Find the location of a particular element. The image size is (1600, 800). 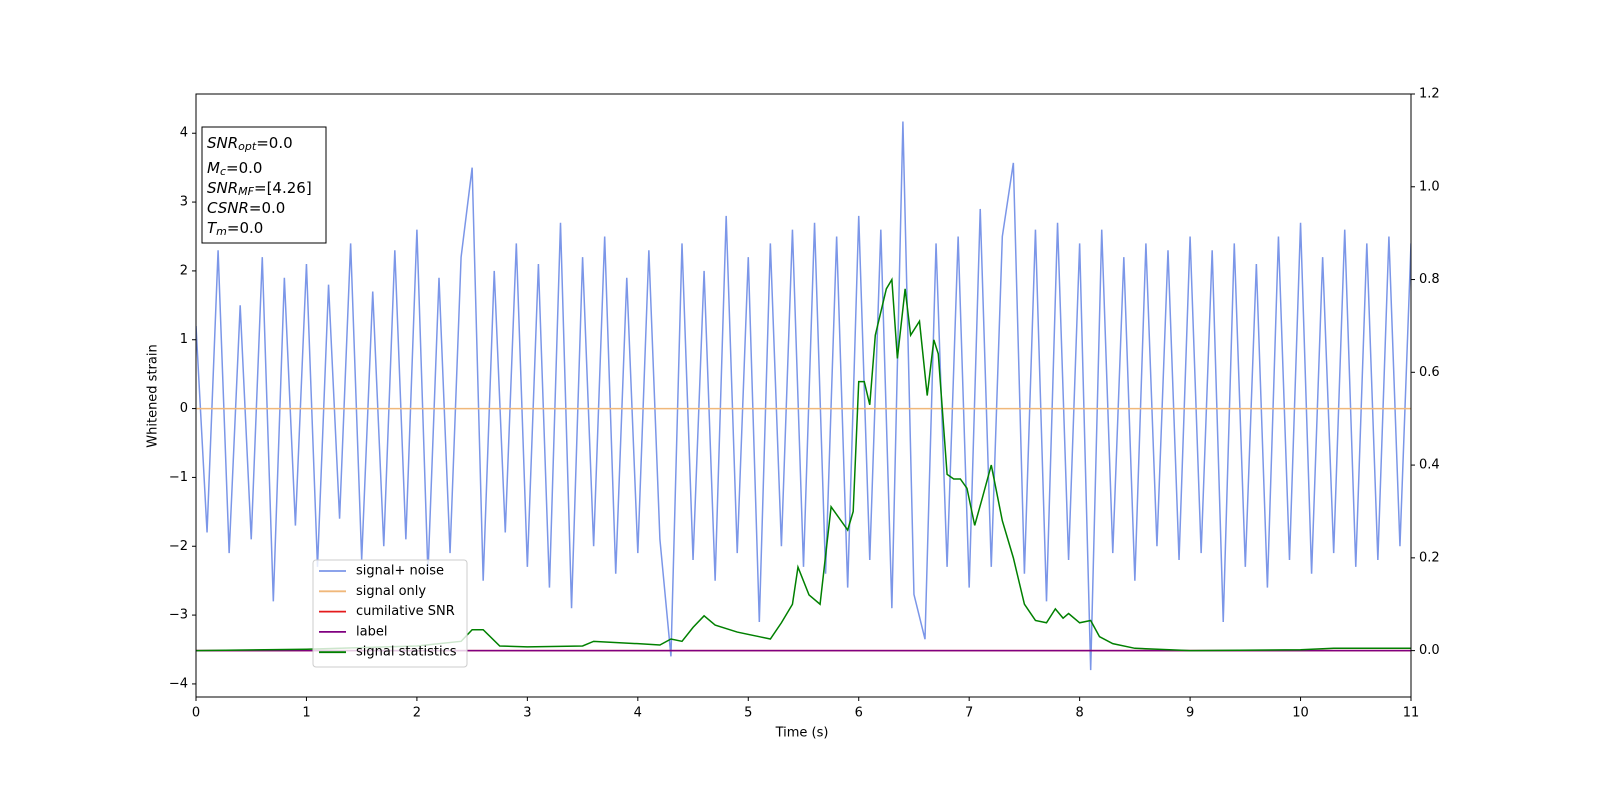

annotation-sub: MF is located at coordinates (246, 191).